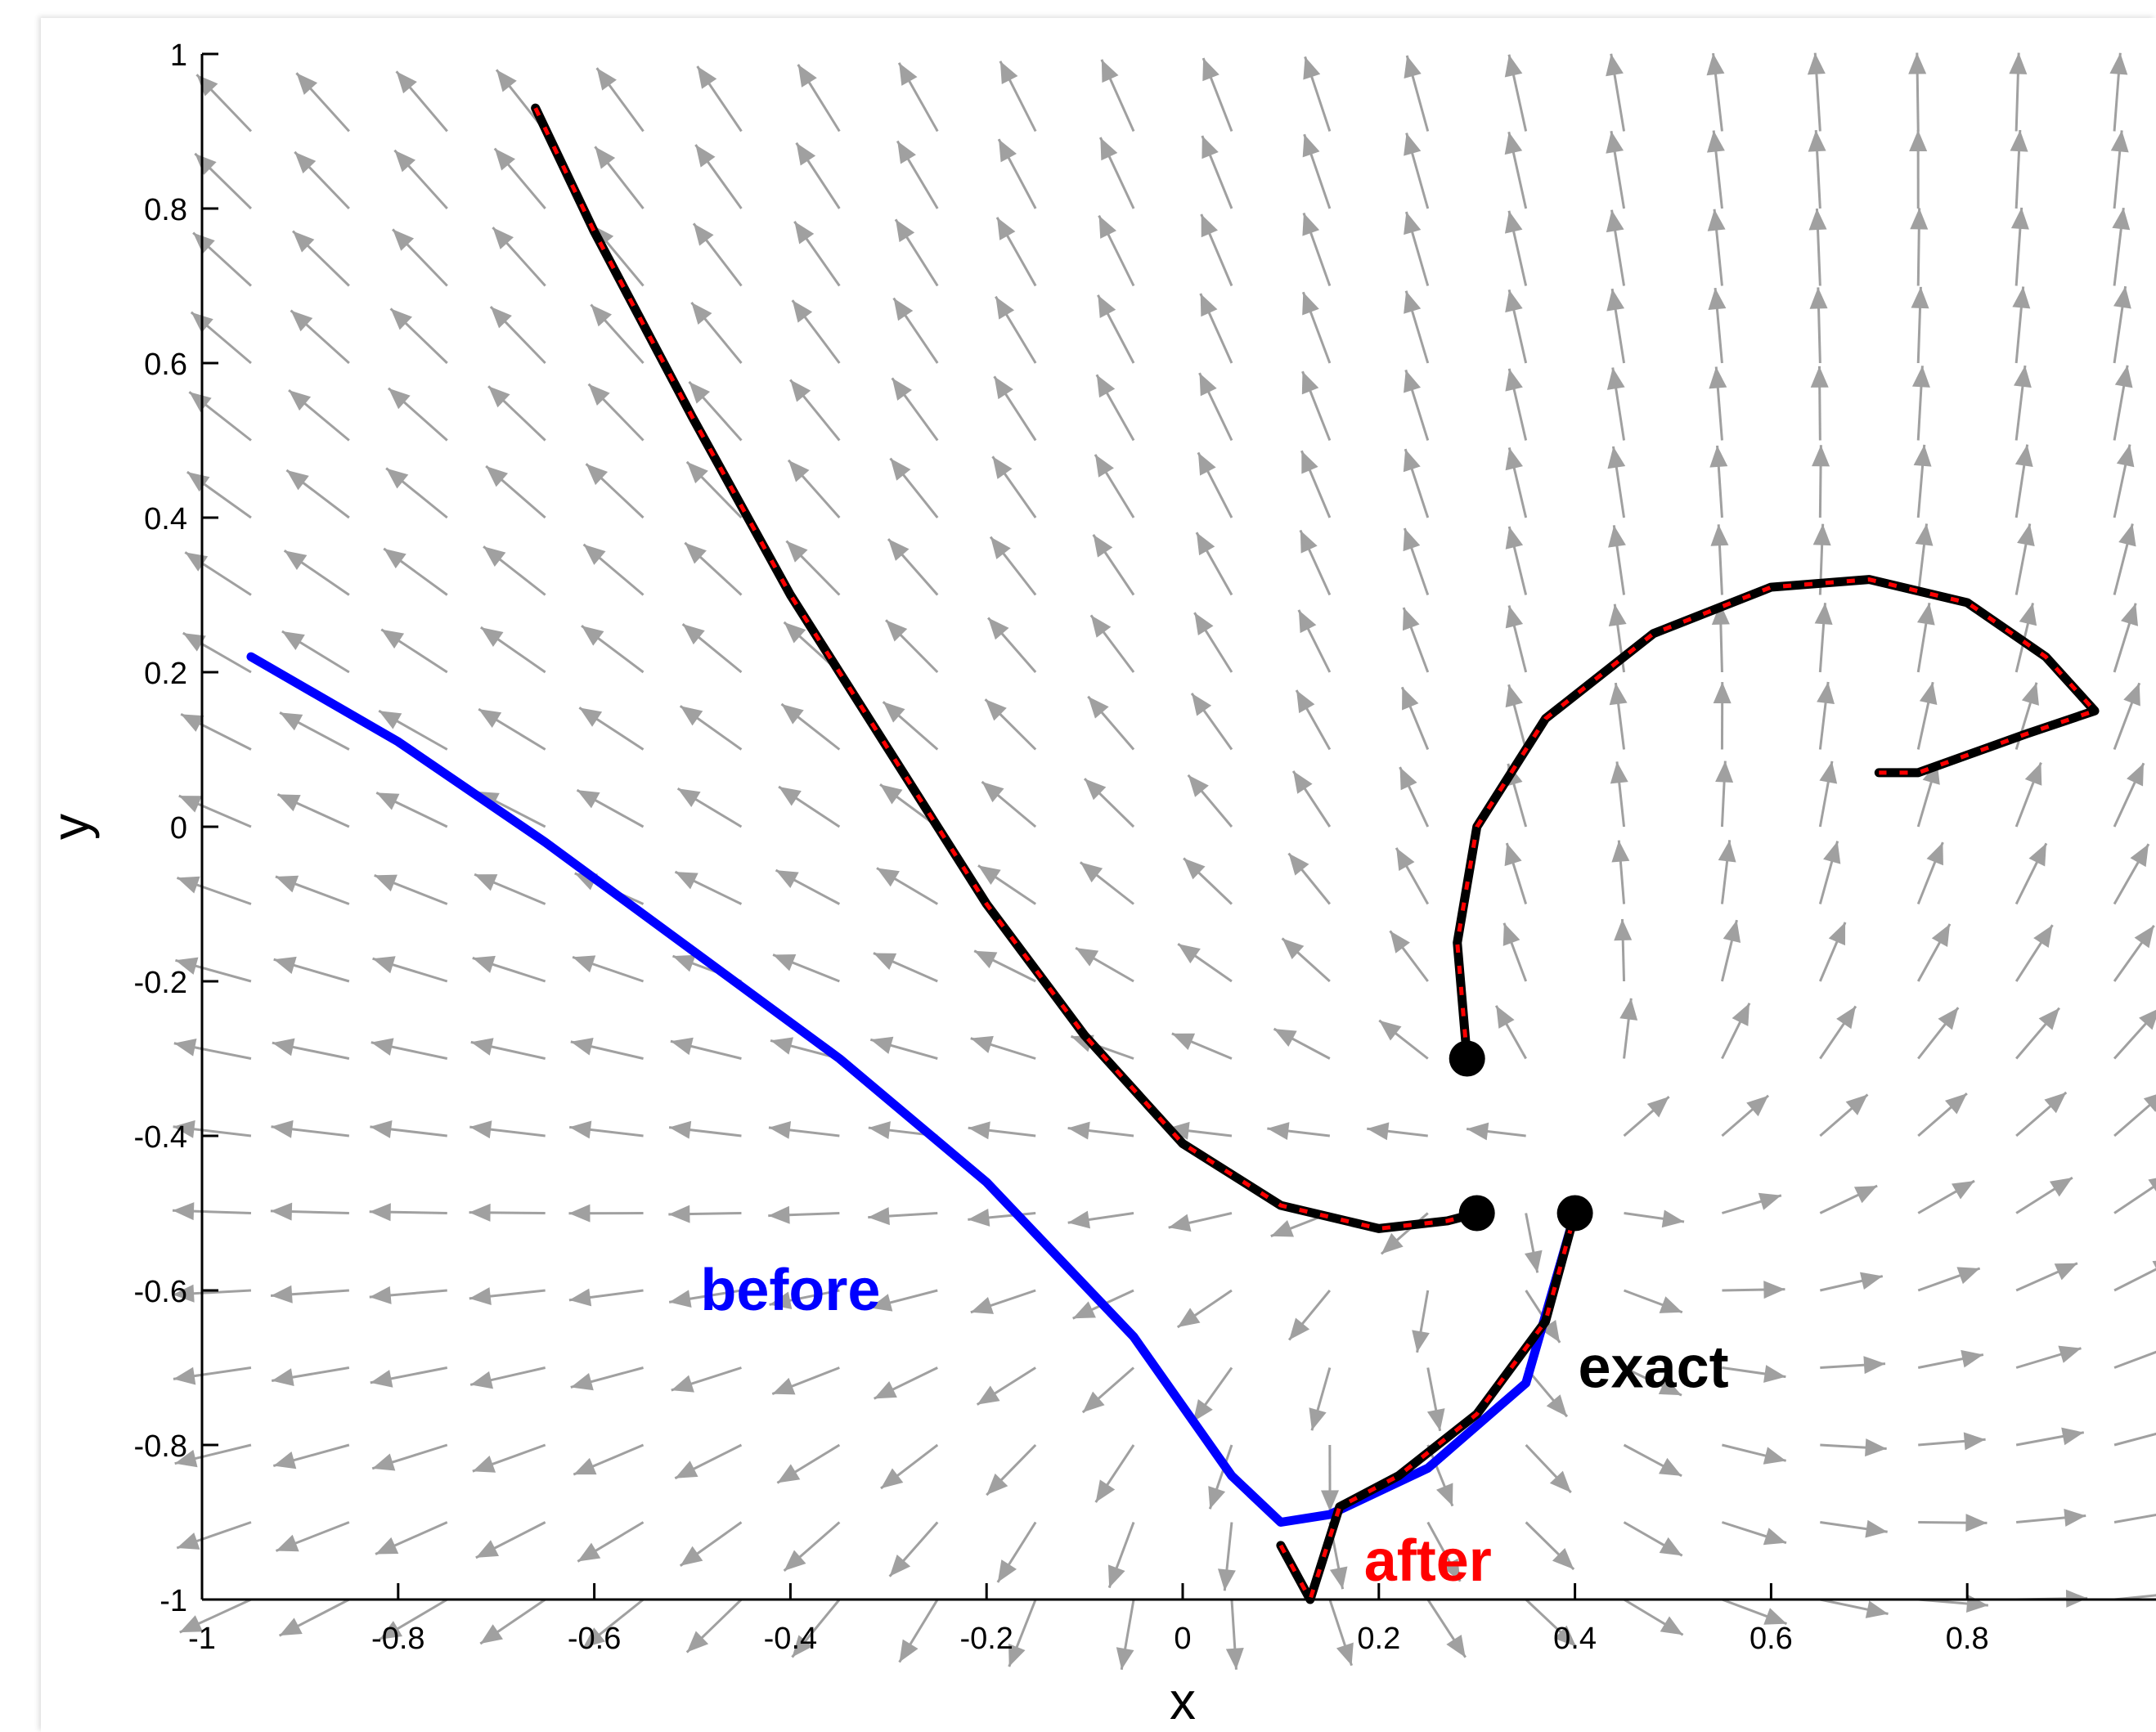  I want to click on quiver-arrow, so click(2135, 1518).